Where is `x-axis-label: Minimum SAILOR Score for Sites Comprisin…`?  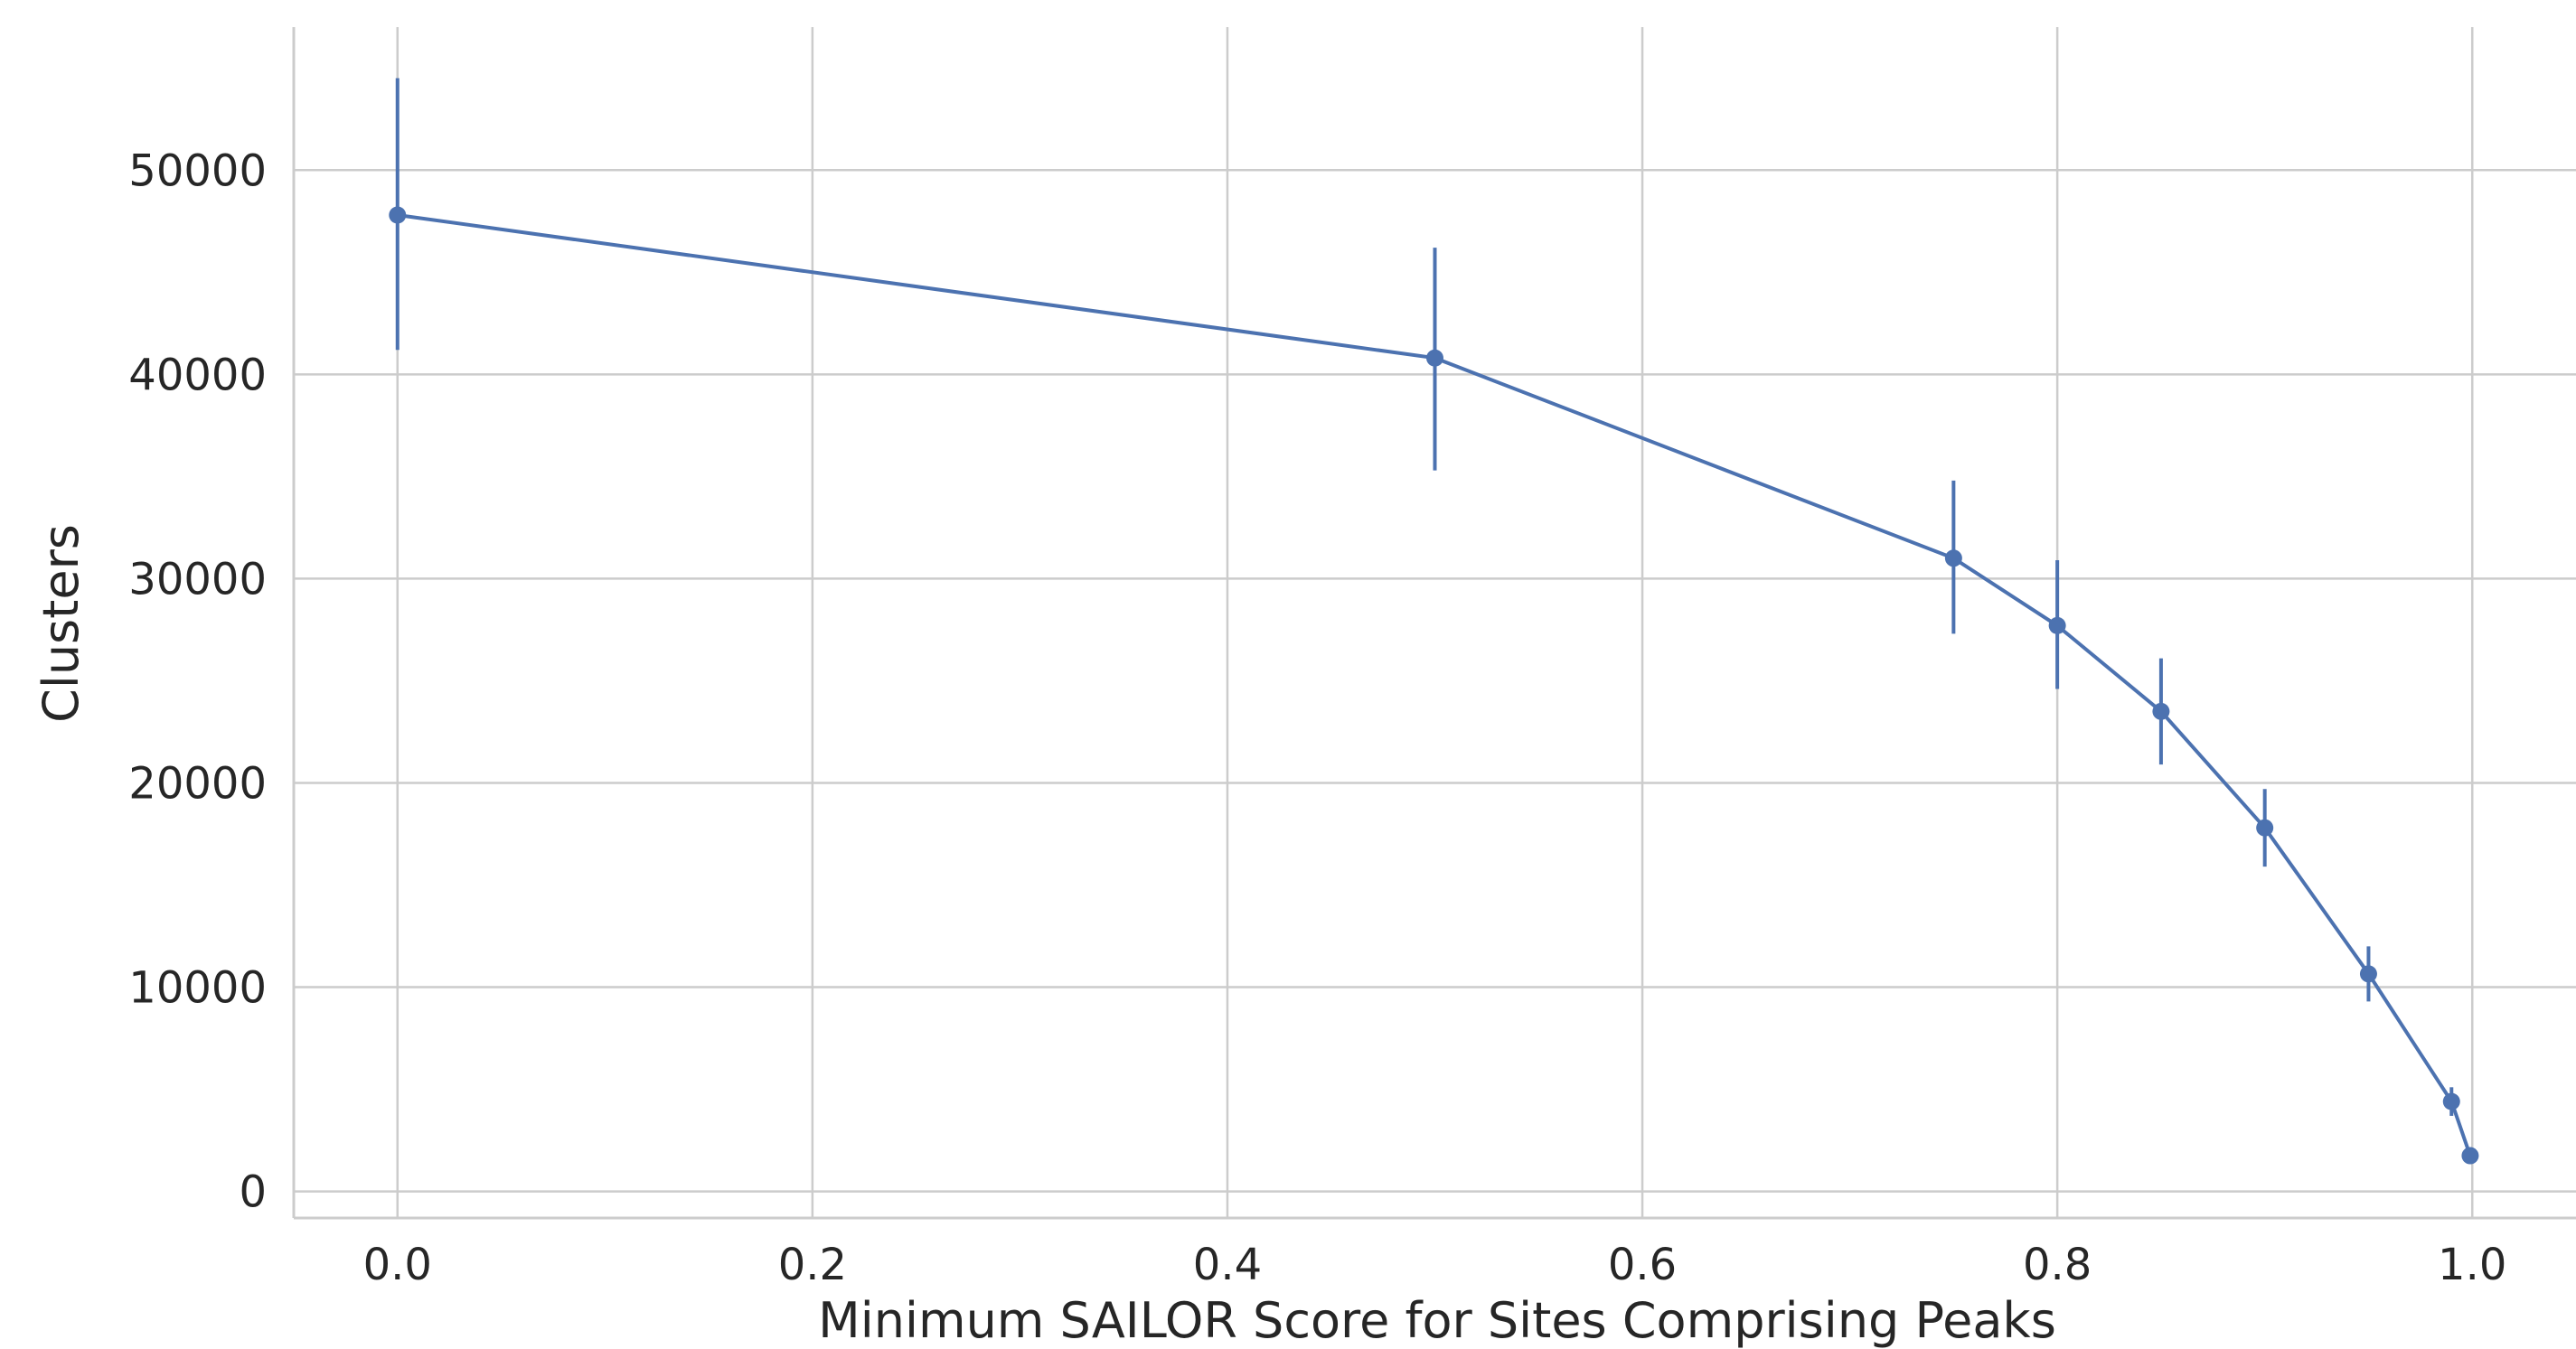 x-axis-label: Minimum SAILOR Score for Sites Comprisin… is located at coordinates (1437, 1321).